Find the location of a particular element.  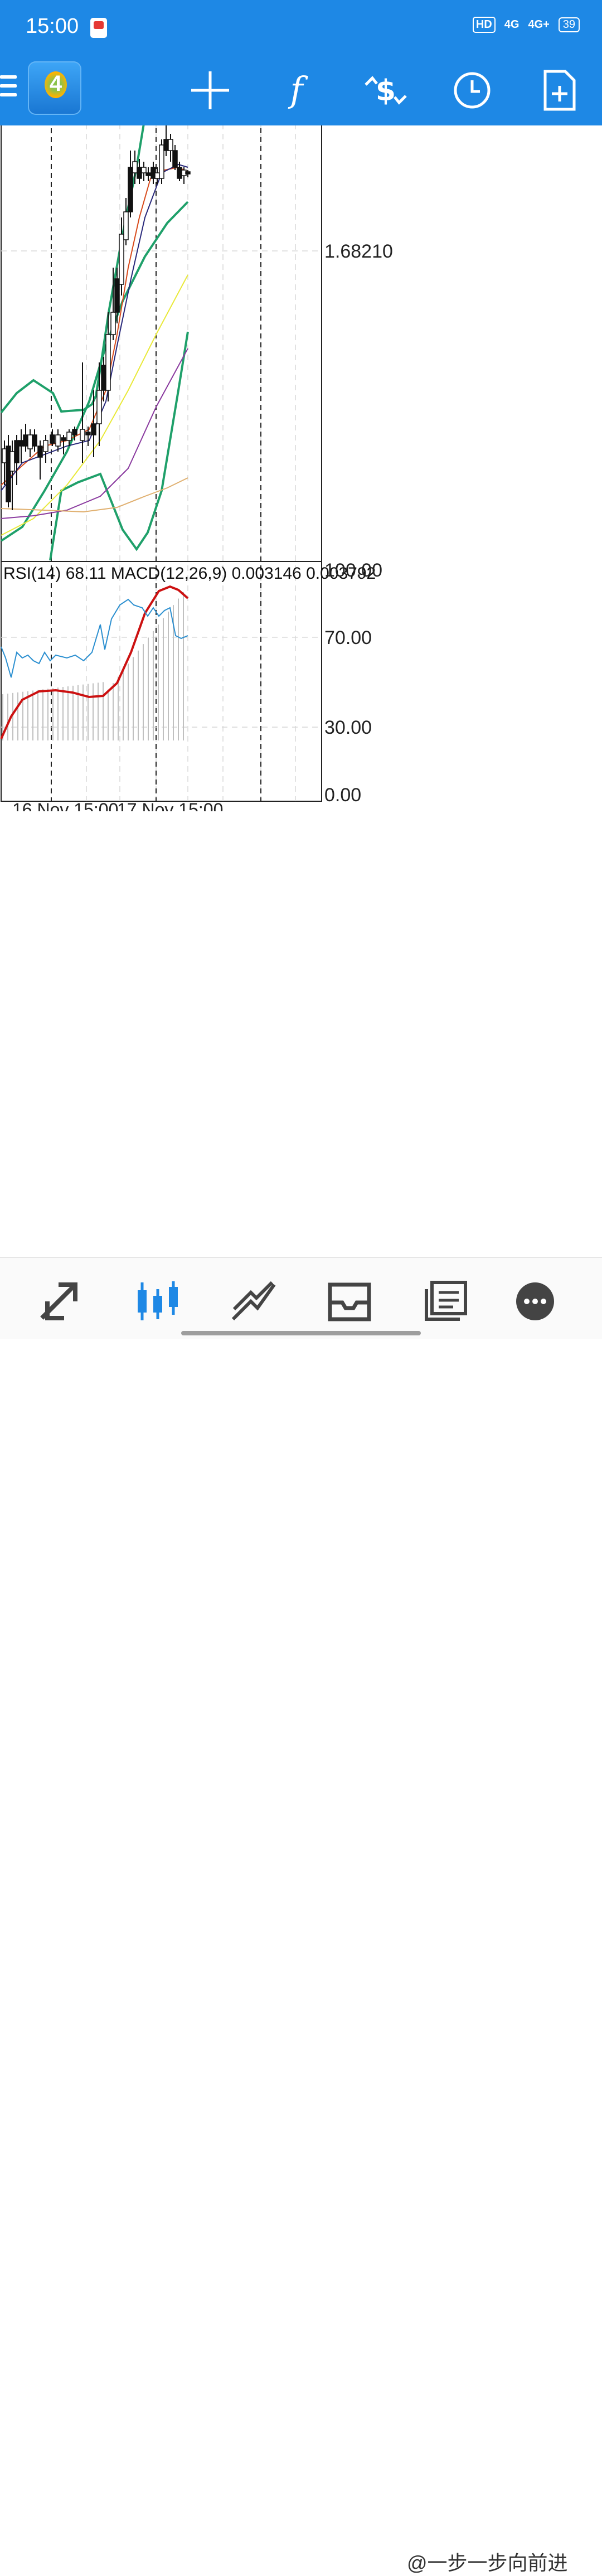

mt4-logo-icon is located at coordinates (54, 88).